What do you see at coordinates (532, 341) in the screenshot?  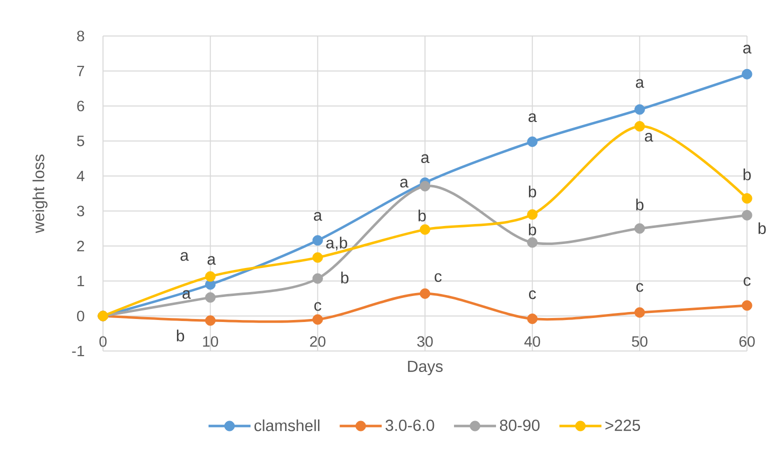 I see `x-tick-label: 40` at bounding box center [532, 341].